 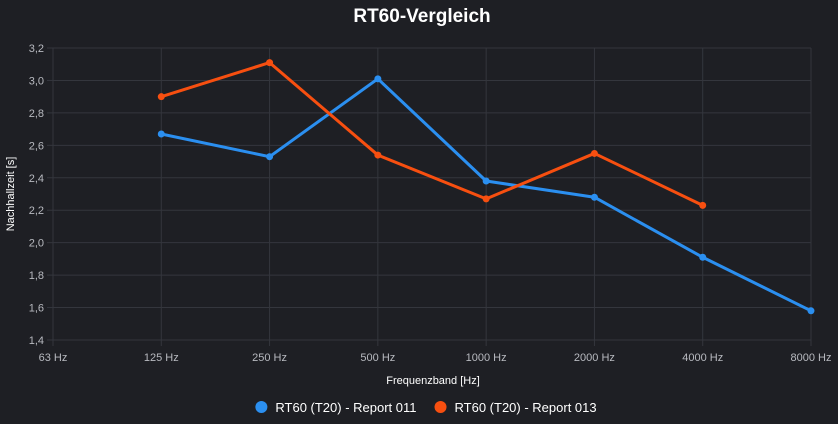 I want to click on y-tick-label: 2,0, so click(x=36, y=244).